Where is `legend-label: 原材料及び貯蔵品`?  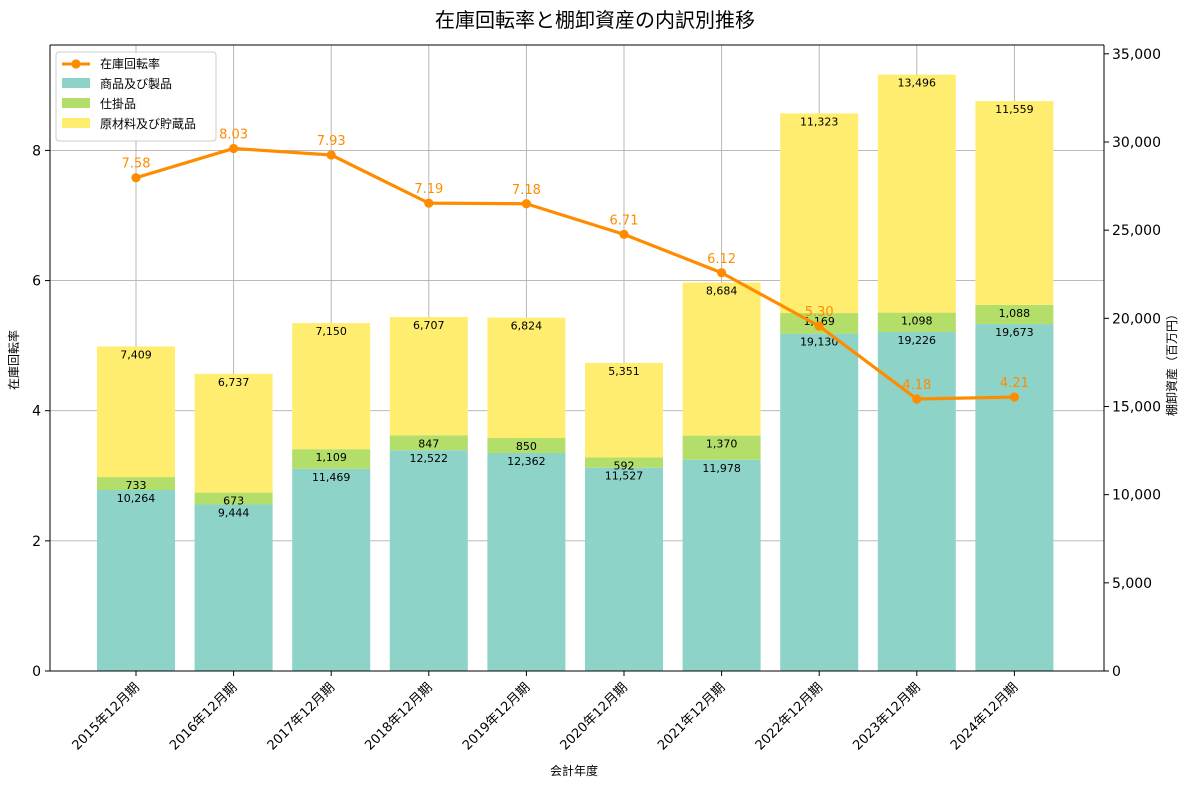 legend-label: 原材料及び貯蔵品 is located at coordinates (148, 124).